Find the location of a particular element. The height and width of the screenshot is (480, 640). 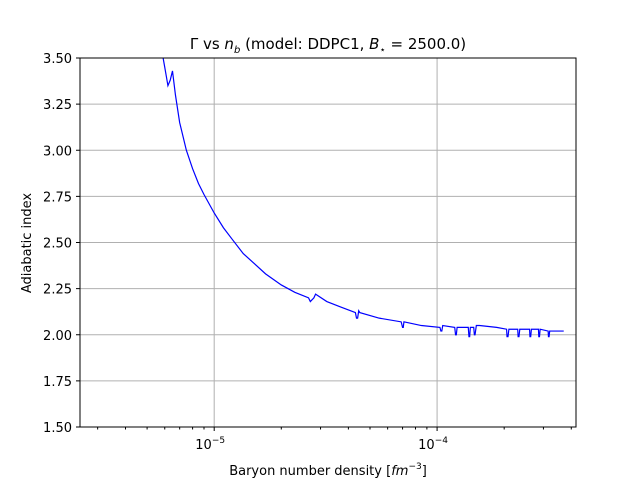

y-tick-label: 3.00 is located at coordinates (57, 151).